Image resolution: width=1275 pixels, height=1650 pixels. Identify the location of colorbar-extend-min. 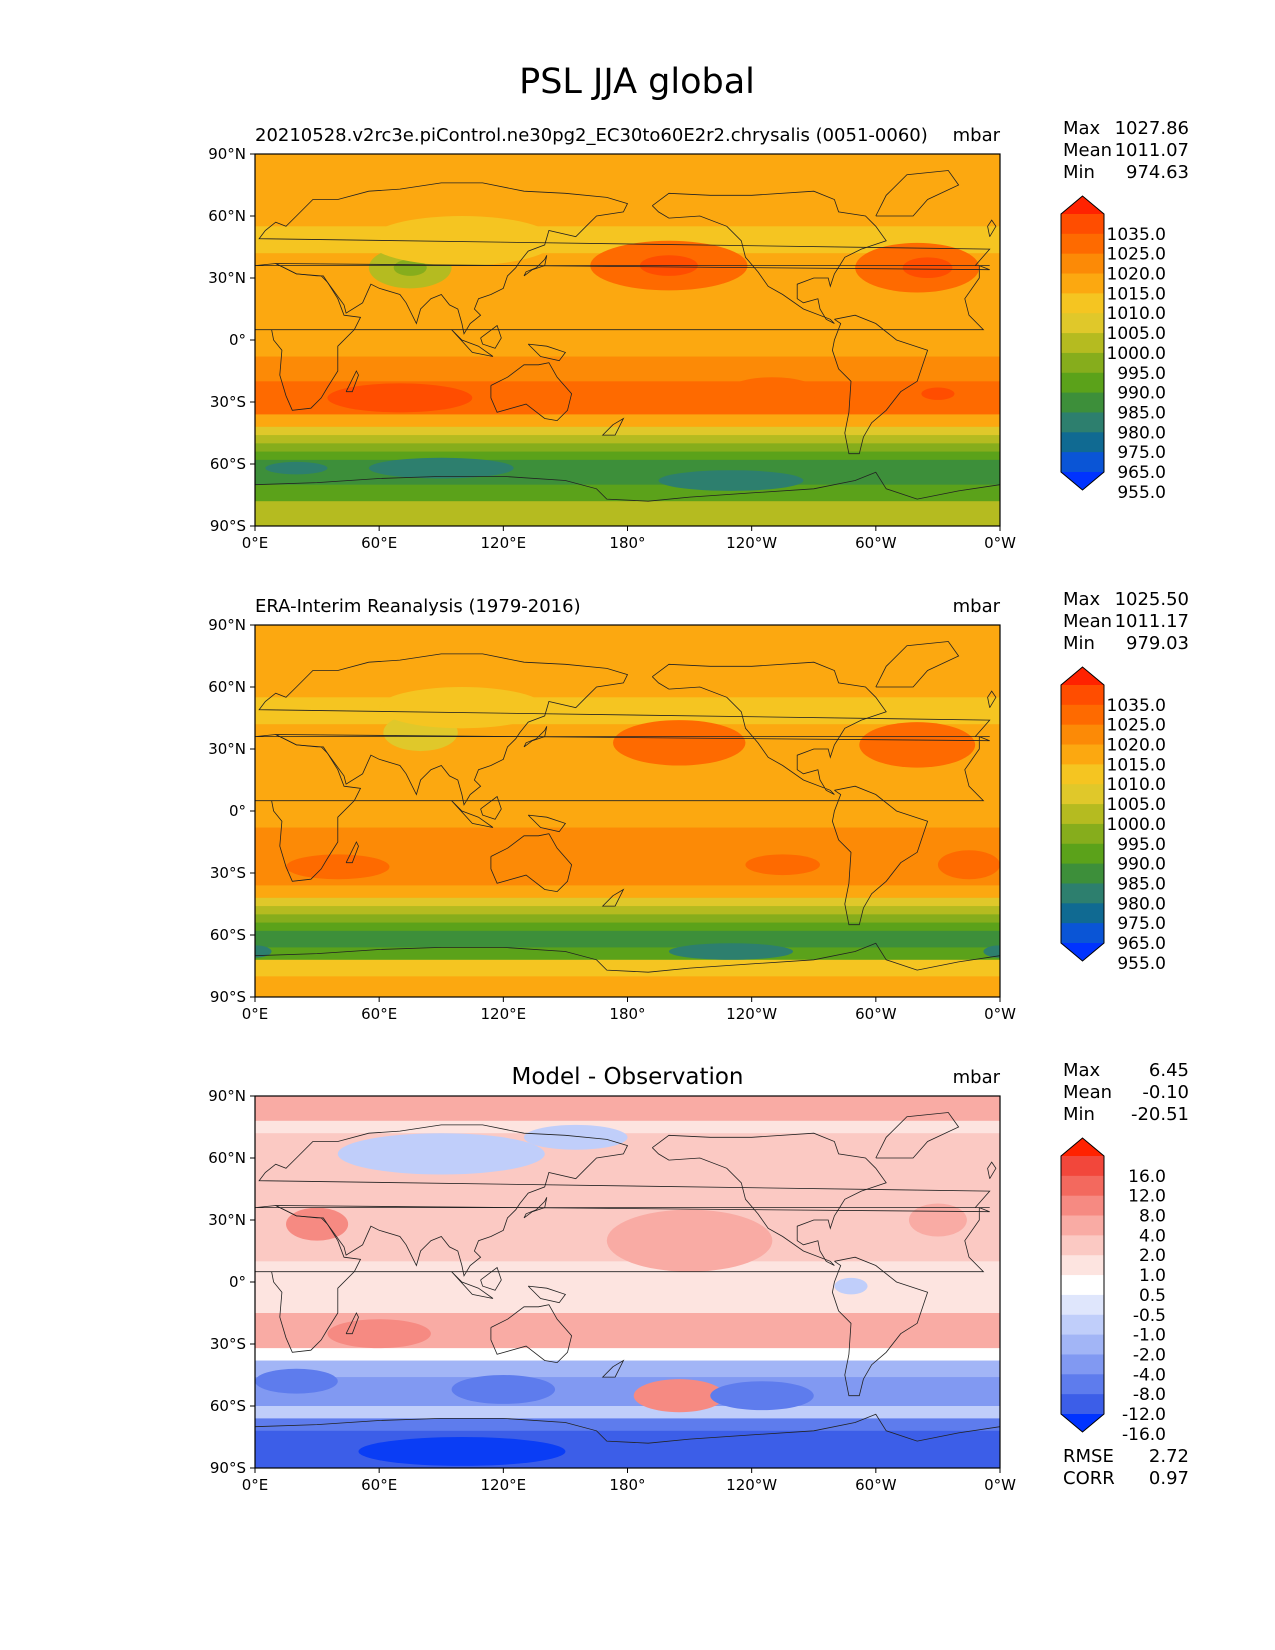
(1082, 952).